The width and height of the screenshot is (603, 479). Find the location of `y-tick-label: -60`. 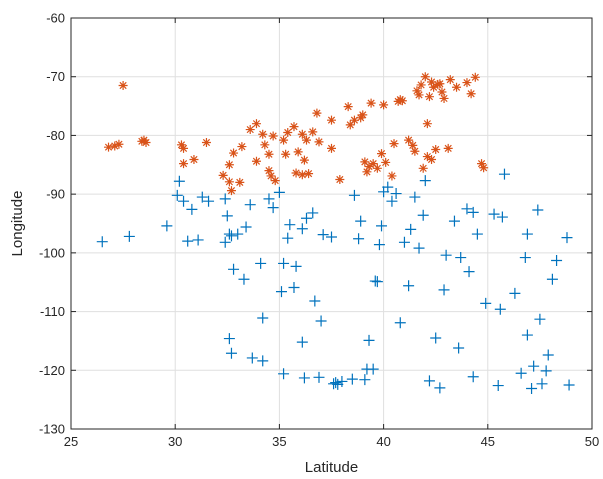

y-tick-label: -60 is located at coordinates (55, 18).